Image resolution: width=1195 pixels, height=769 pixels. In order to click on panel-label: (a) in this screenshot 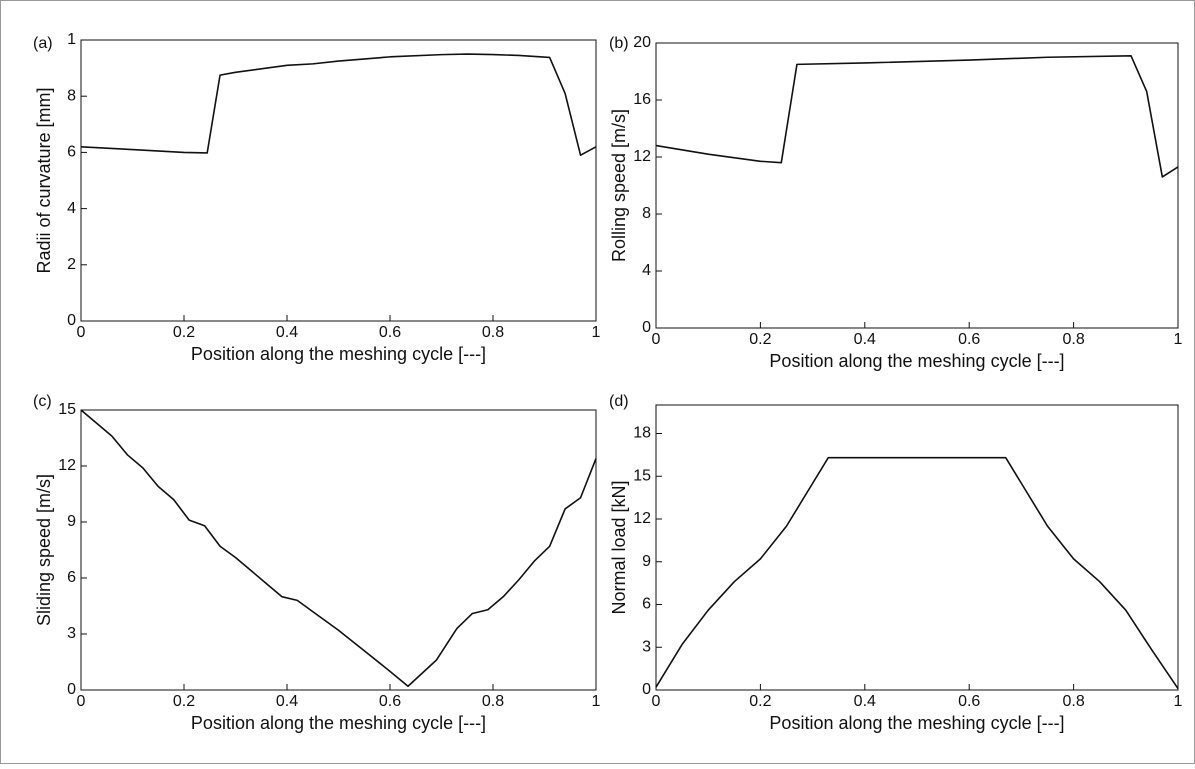, I will do `click(43, 43)`.